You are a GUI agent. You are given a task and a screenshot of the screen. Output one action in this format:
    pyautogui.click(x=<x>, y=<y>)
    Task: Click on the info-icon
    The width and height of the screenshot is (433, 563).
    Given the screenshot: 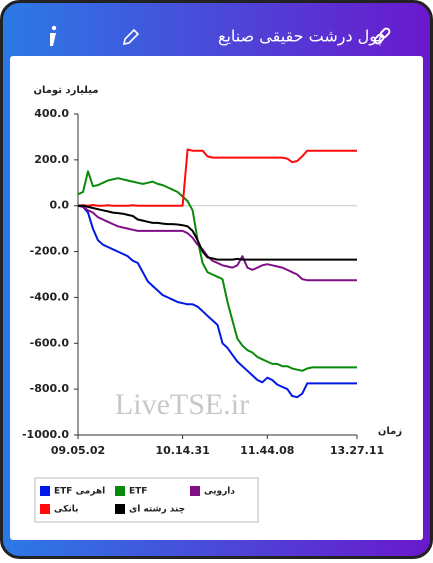 What is the action you would take?
    pyautogui.click(x=53, y=35)
    